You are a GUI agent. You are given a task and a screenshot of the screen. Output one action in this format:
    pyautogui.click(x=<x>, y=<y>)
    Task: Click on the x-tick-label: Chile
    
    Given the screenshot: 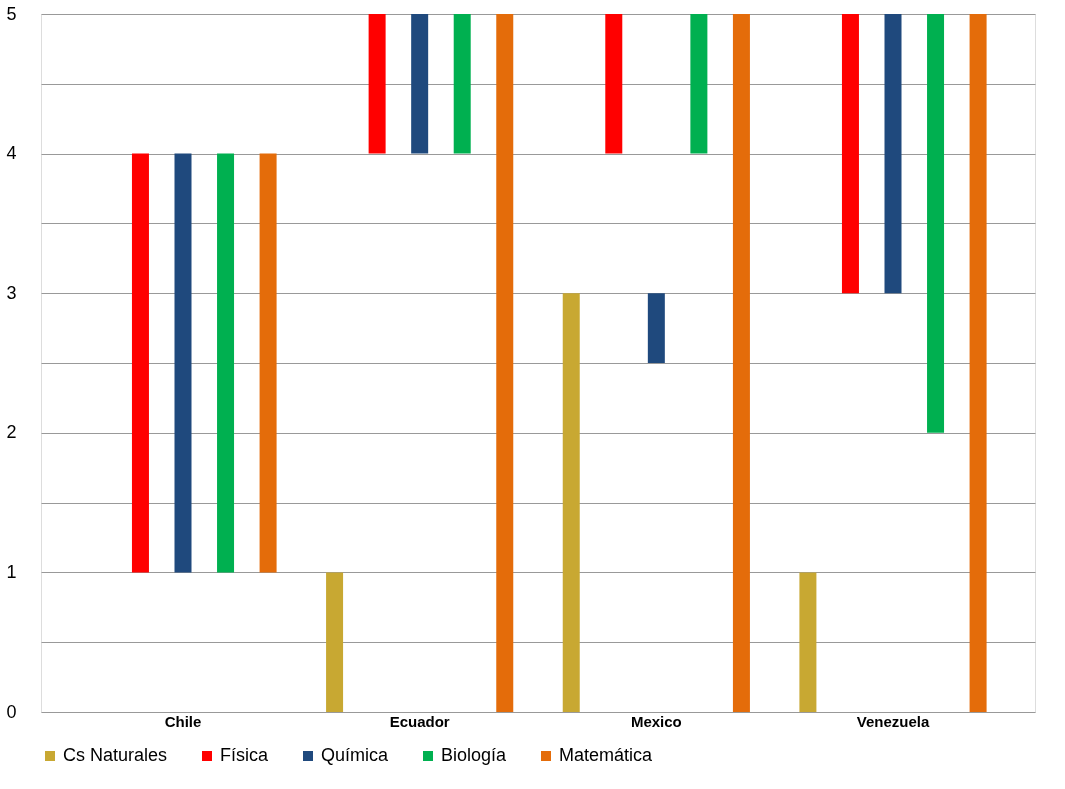 What is the action you would take?
    pyautogui.click(x=183, y=721)
    